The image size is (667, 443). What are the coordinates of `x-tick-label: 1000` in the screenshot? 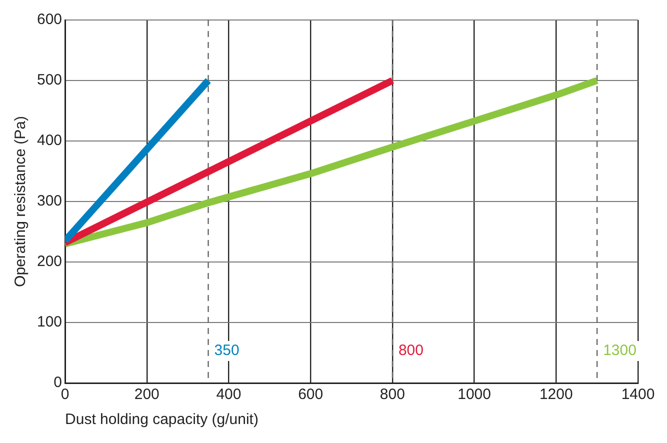 It's located at (474, 395).